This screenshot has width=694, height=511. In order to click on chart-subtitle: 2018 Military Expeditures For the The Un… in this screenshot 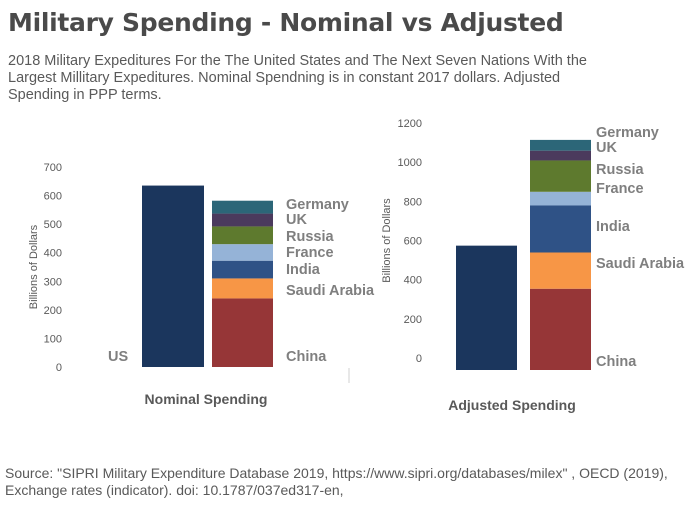, I will do `click(297, 78)`.